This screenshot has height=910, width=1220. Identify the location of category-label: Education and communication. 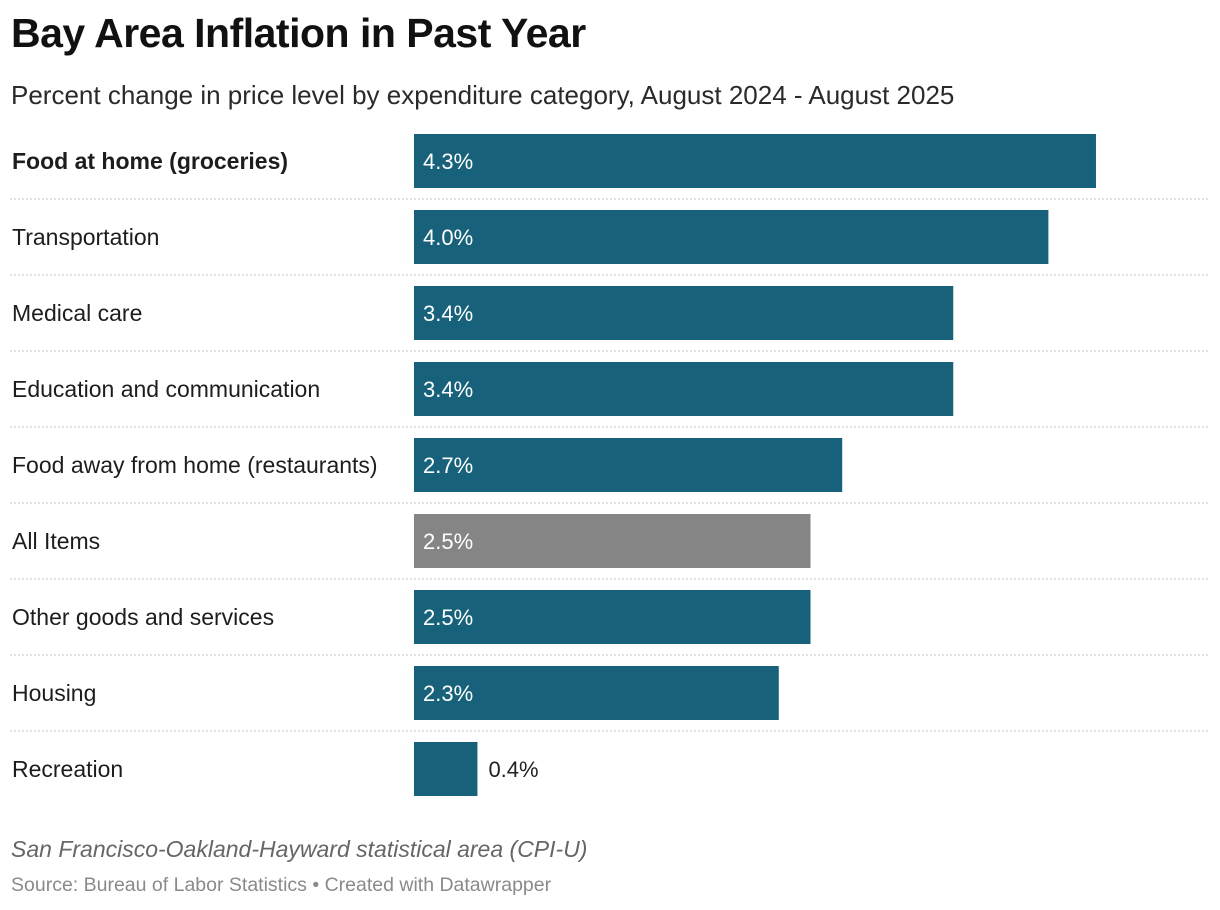
(166, 389).